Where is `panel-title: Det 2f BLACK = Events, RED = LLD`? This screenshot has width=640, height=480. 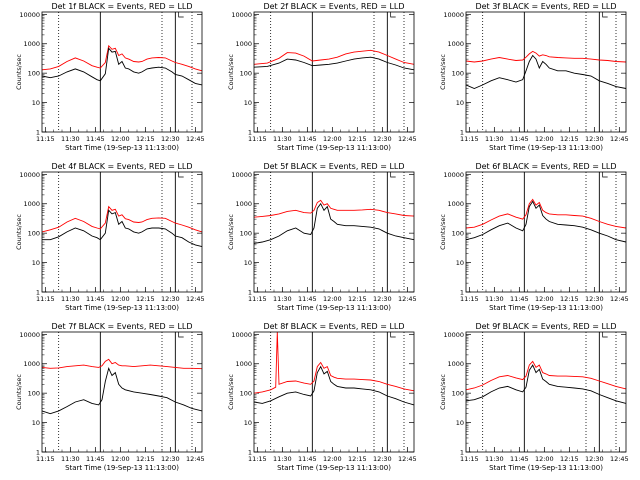
panel-title: Det 2f BLACK = Events, RED = LLD is located at coordinates (333, 6).